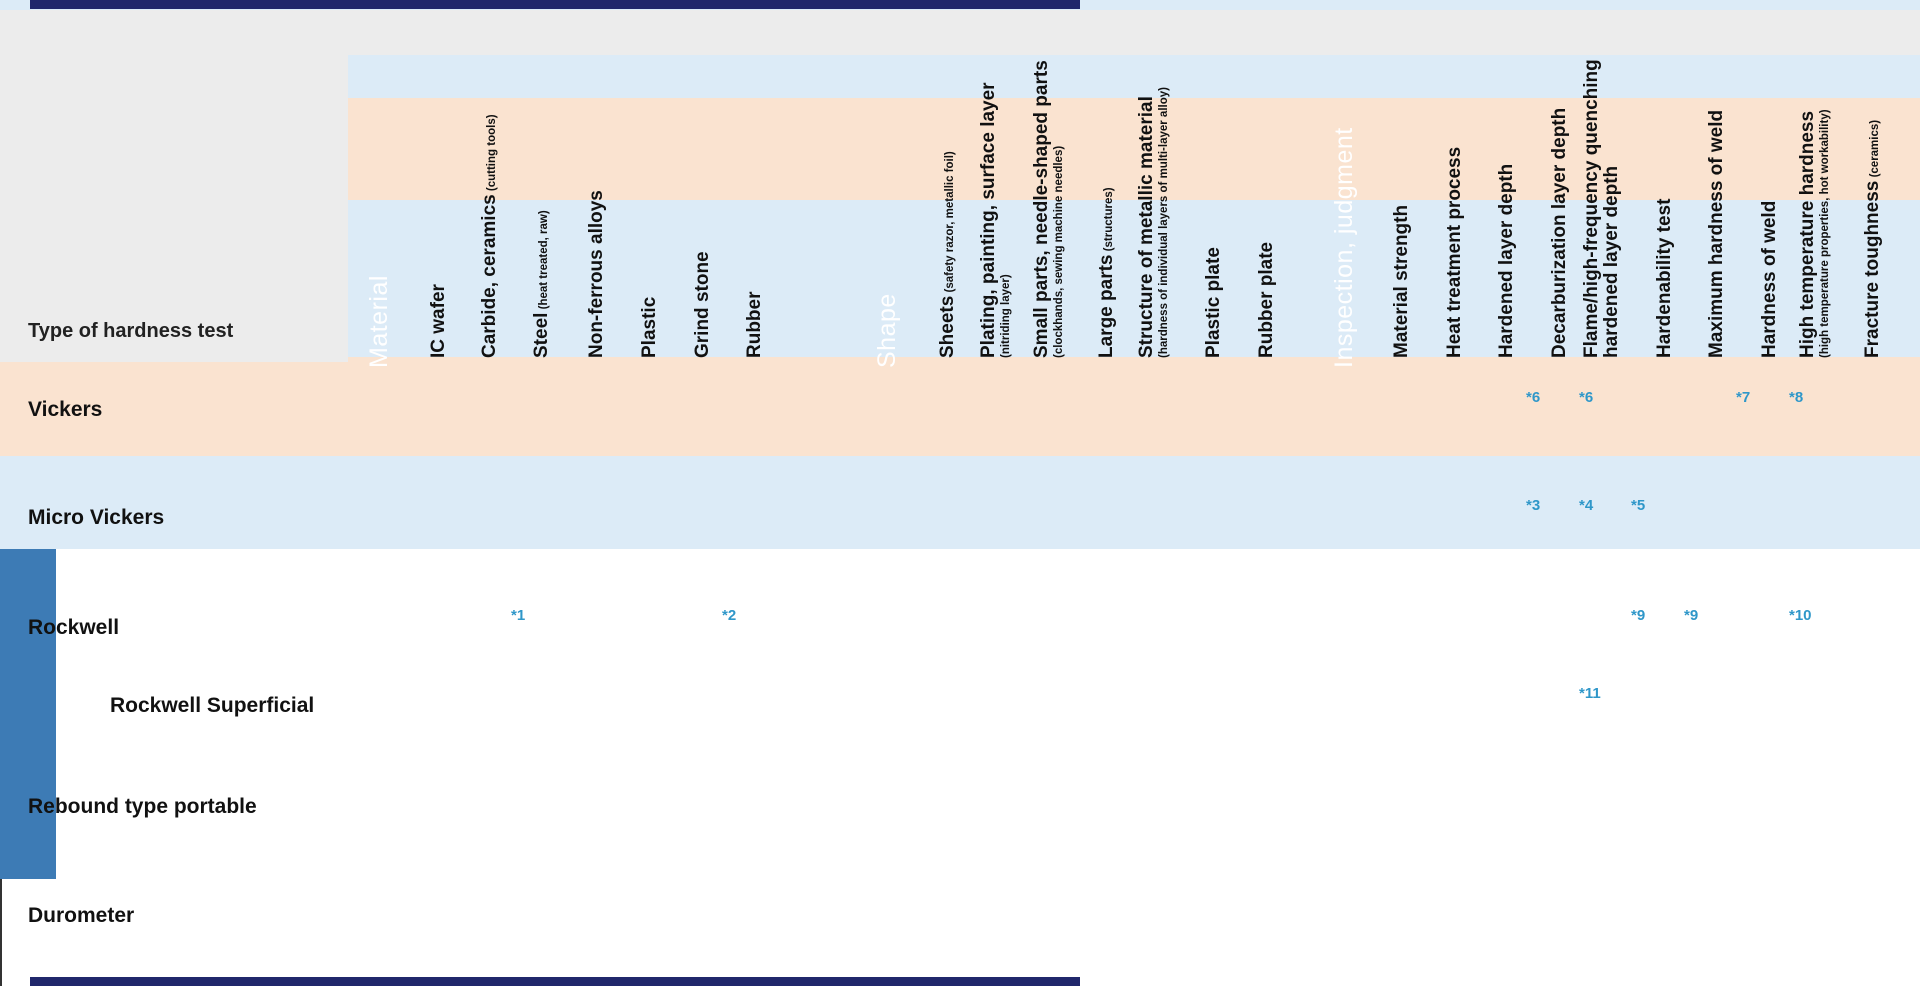 This screenshot has width=1920, height=986. I want to click on column-label-max-weld-hardness: Maximum hardness of weld, so click(1707, 202).